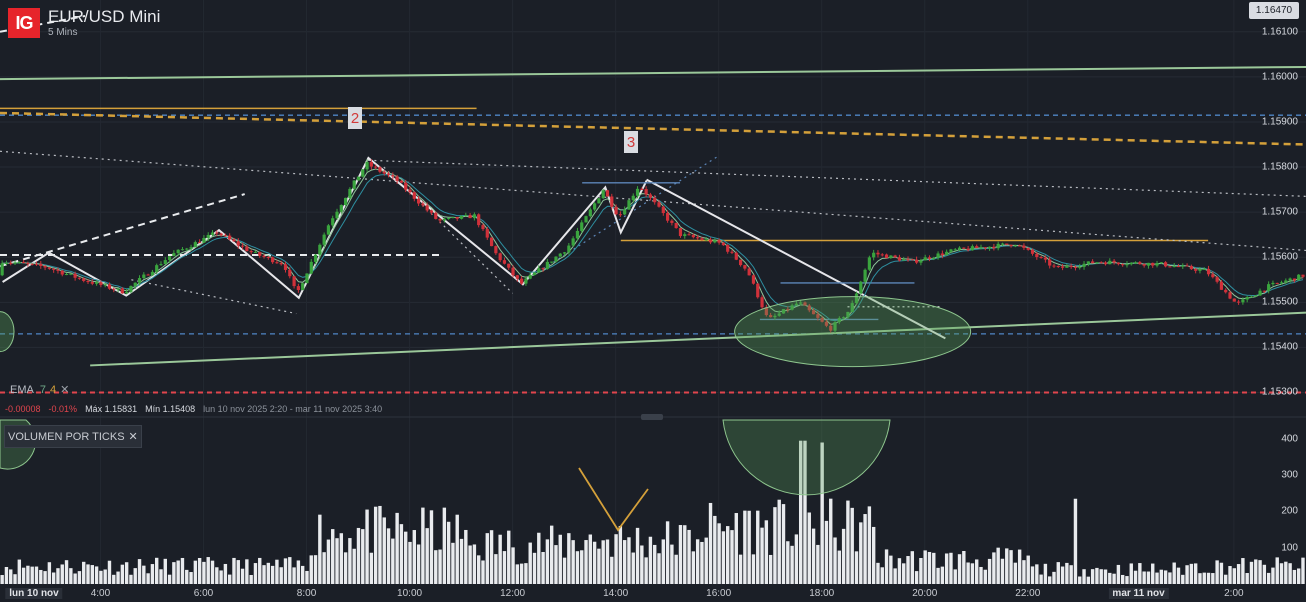  I want to click on instrument-title: EUR/USD Mini, so click(104, 16).